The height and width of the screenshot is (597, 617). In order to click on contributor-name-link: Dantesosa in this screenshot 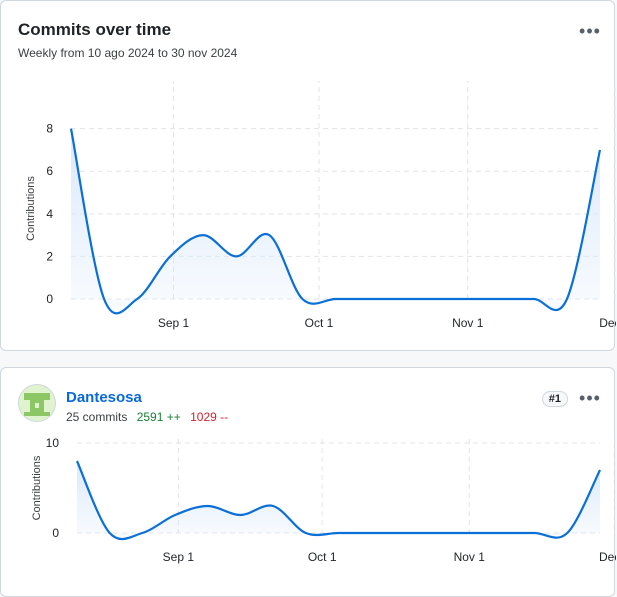, I will do `click(104, 397)`.